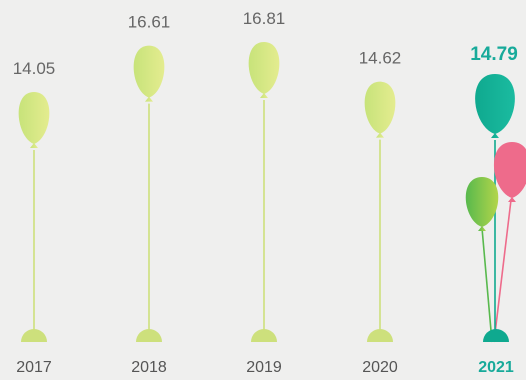 The image size is (526, 380). Describe the element at coordinates (34, 68) in the screenshot. I see `value-label-2017: 14.05` at that location.